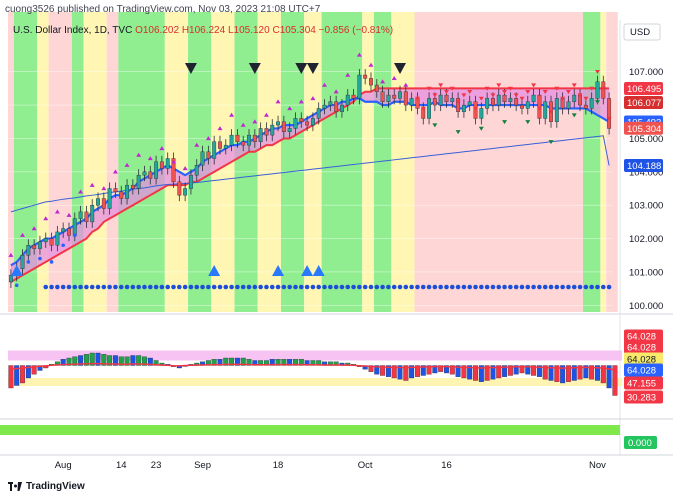  What do you see at coordinates (203, 30) in the screenshot?
I see `high-value: H106.224` at bounding box center [203, 30].